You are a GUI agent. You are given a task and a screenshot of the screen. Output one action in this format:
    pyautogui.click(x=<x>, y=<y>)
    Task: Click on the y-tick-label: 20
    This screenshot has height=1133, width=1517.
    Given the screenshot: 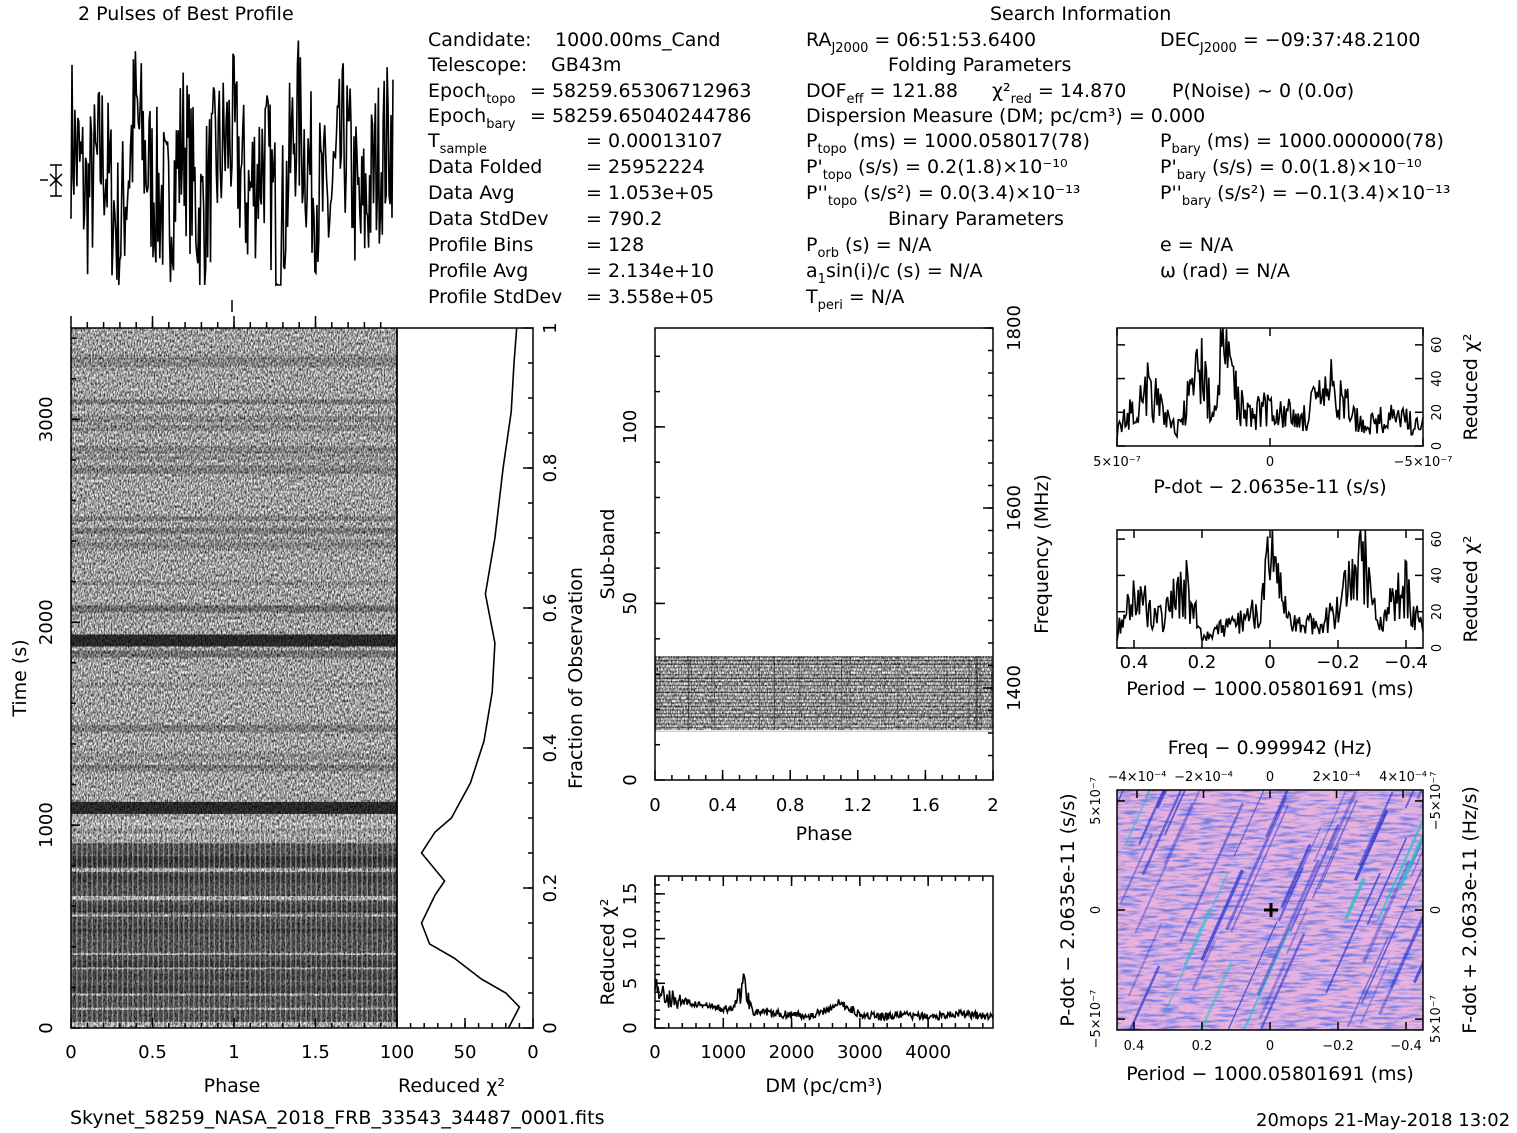 What is the action you would take?
    pyautogui.click(x=1437, y=611)
    